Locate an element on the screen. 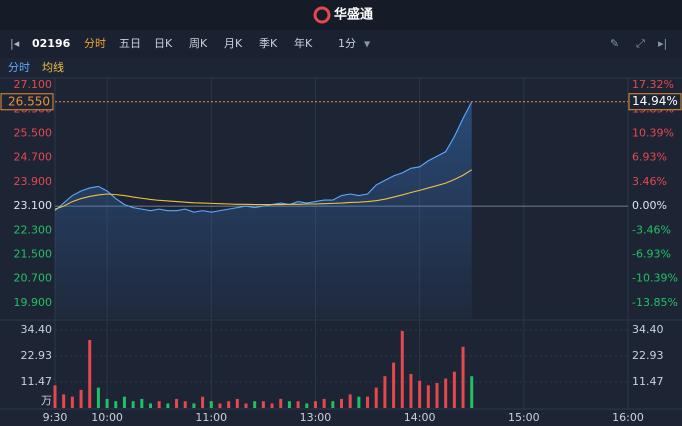 Image resolution: width=682 pixels, height=426 pixels. x-tick-label: 9:30 is located at coordinates (55, 417).